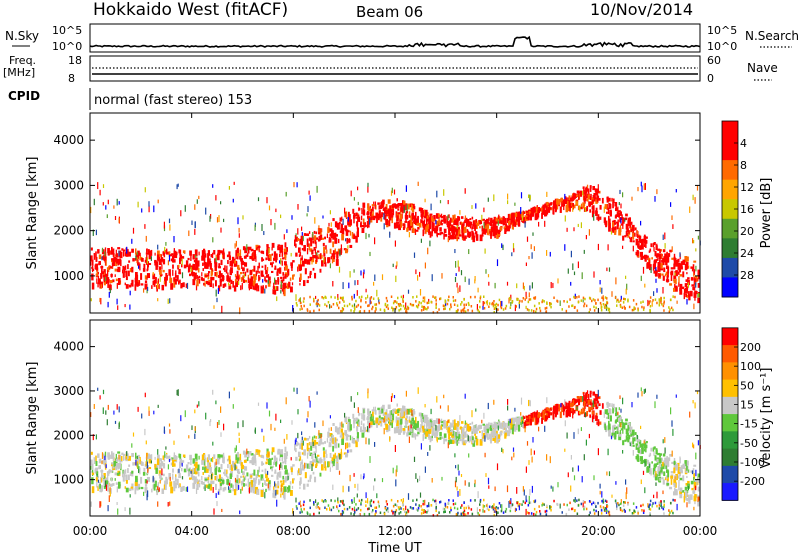  I want to click on time-tick-2: 08:00, so click(293, 531).